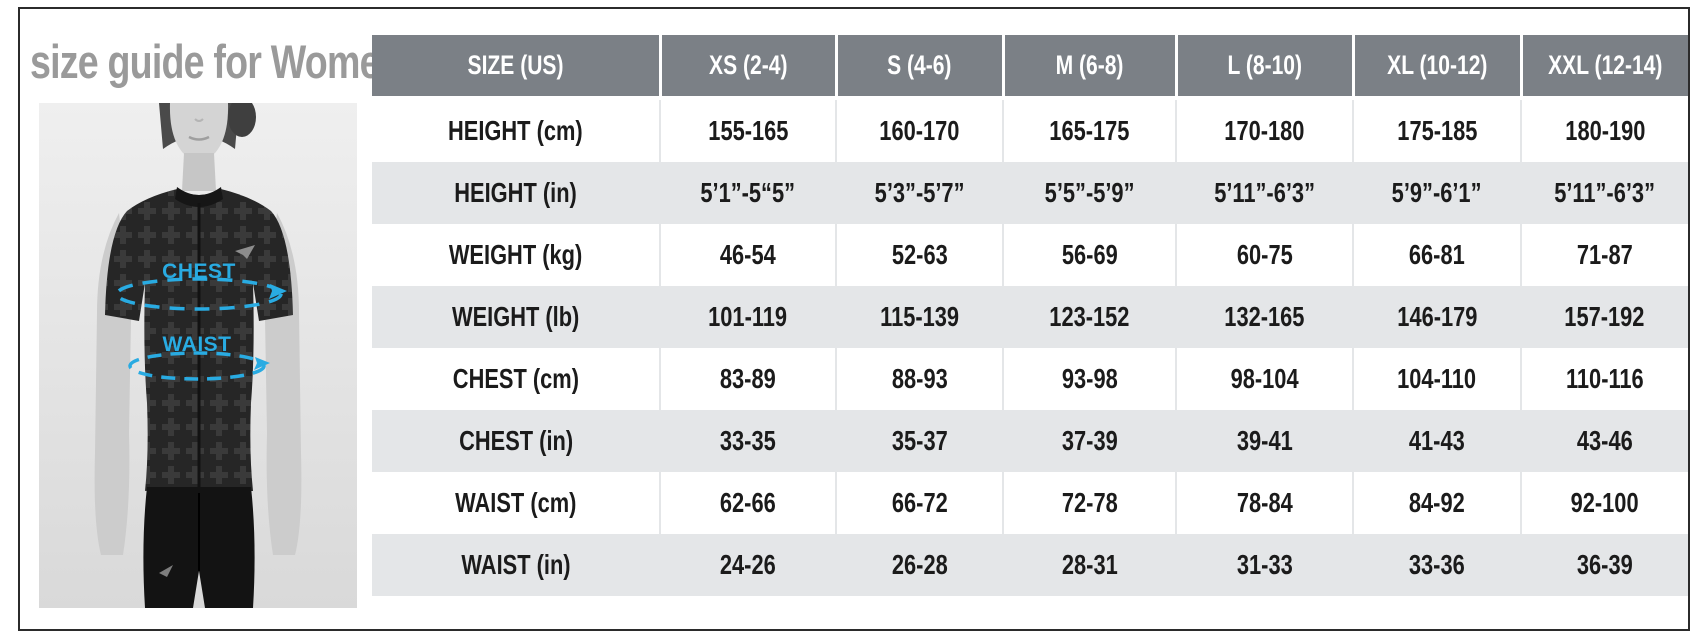 This screenshot has height=643, width=1701. What do you see at coordinates (1089, 503) in the screenshot?
I see `table-cell: 72-78` at bounding box center [1089, 503].